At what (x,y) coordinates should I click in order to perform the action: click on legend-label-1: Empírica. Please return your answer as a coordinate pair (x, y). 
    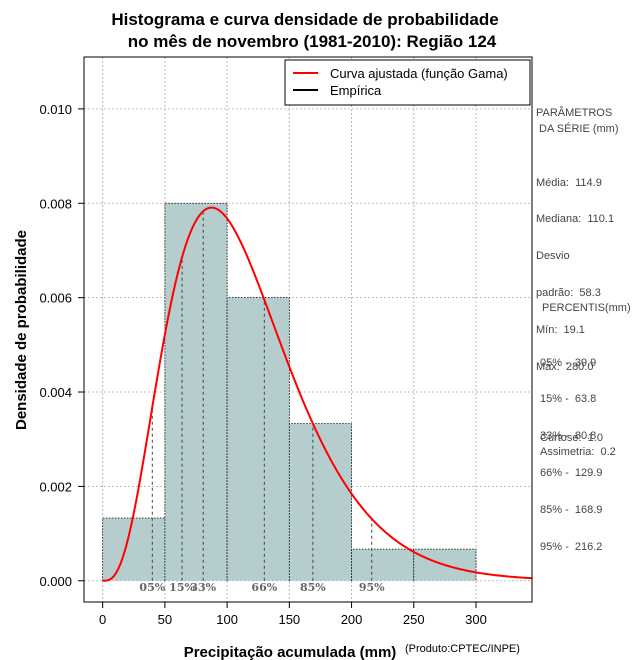
    Looking at the image, I should click on (356, 90).